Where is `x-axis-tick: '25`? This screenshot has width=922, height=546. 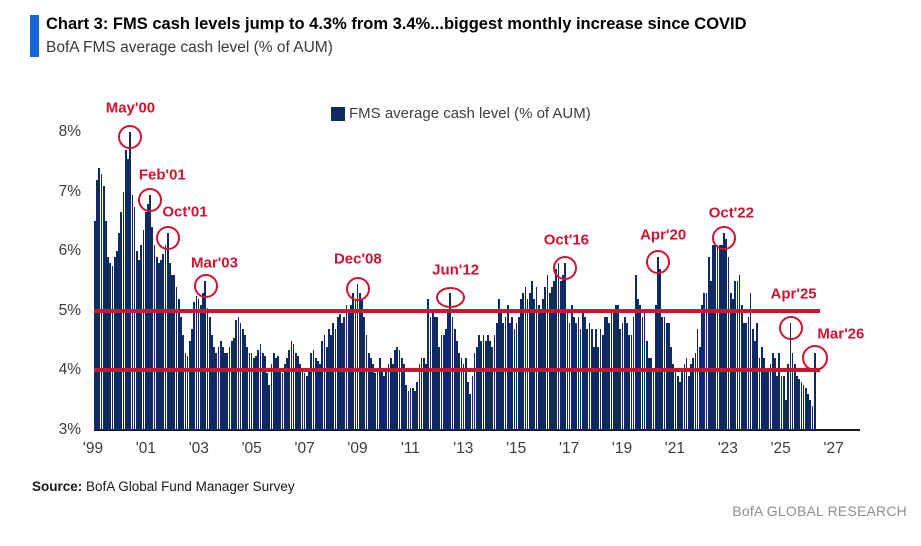
x-axis-tick: '25 is located at coordinates (780, 448).